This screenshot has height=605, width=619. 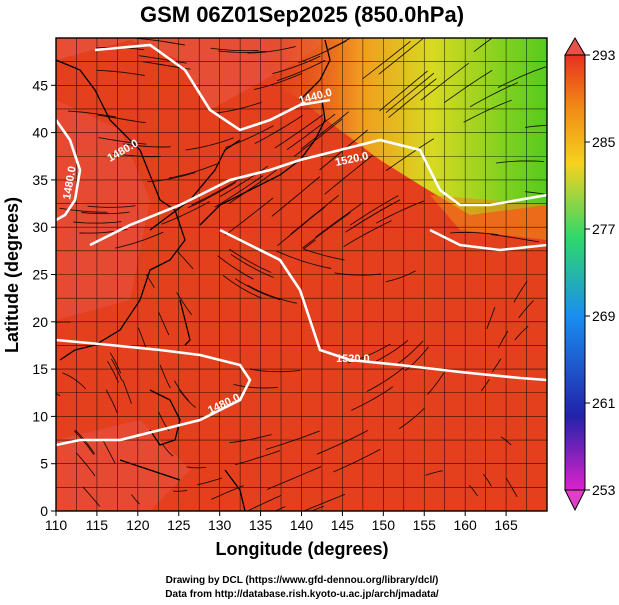 What do you see at coordinates (506, 525) in the screenshot?
I see `x-tick-label: 165` at bounding box center [506, 525].